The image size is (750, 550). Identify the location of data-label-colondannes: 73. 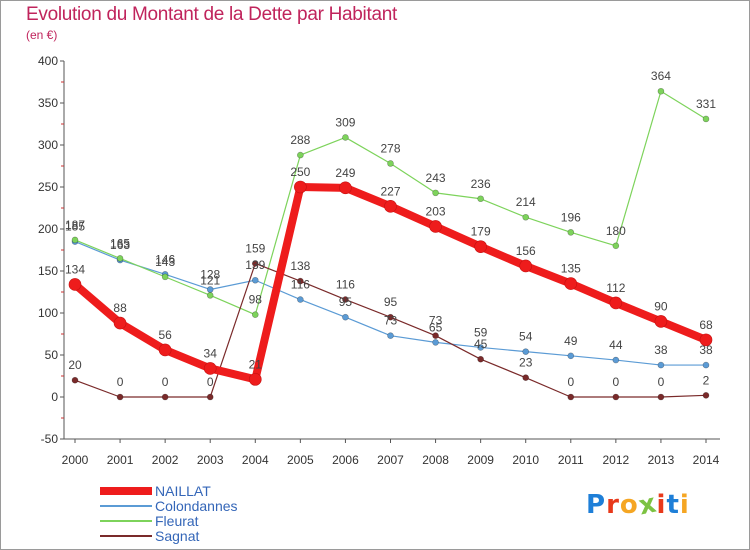
(391, 321).